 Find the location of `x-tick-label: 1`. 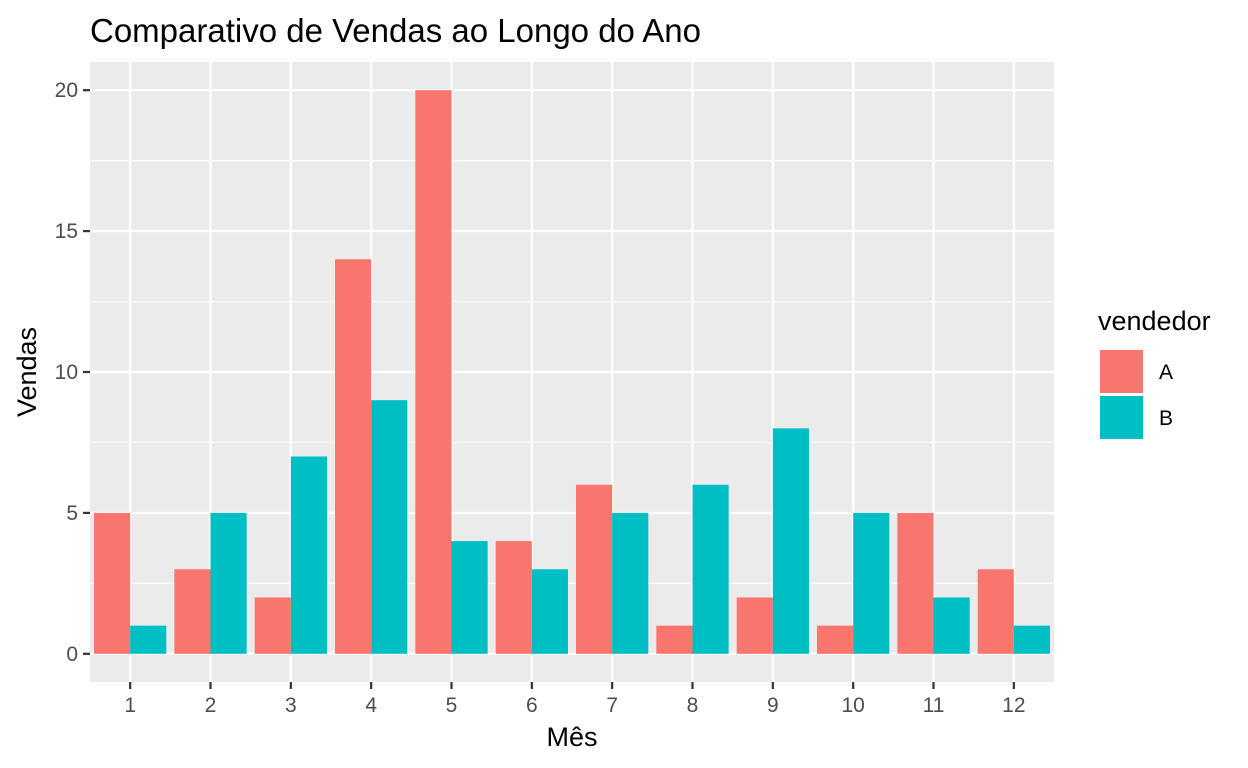

x-tick-label: 1 is located at coordinates (130, 705).